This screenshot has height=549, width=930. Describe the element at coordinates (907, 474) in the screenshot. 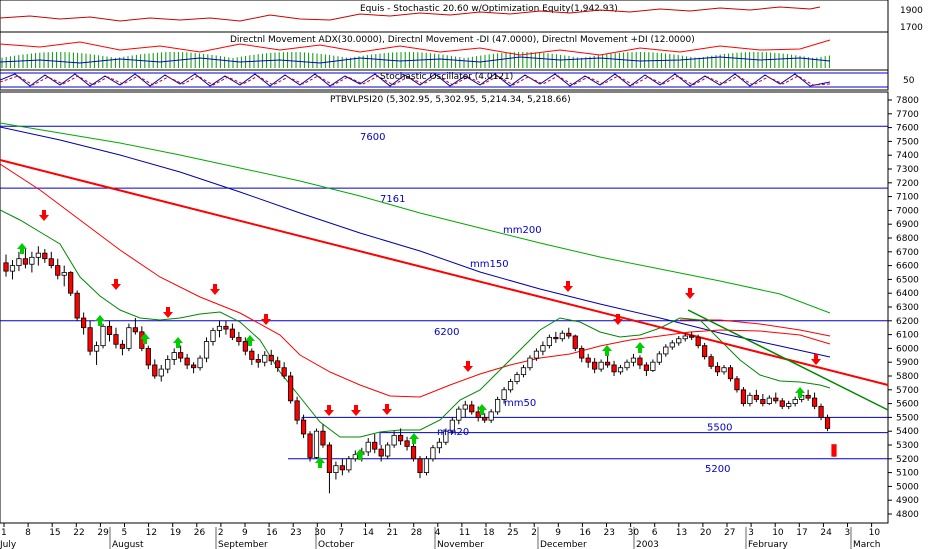

I see `y-tick-label: 5100` at that location.